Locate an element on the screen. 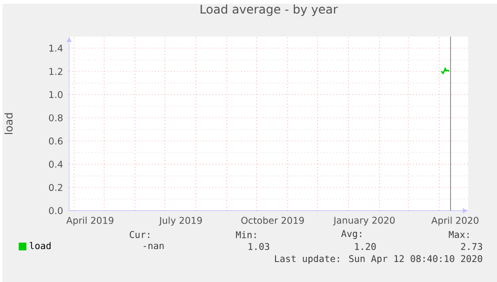 The height and width of the screenshot is (282, 497). text: Min: is located at coordinates (246, 234).